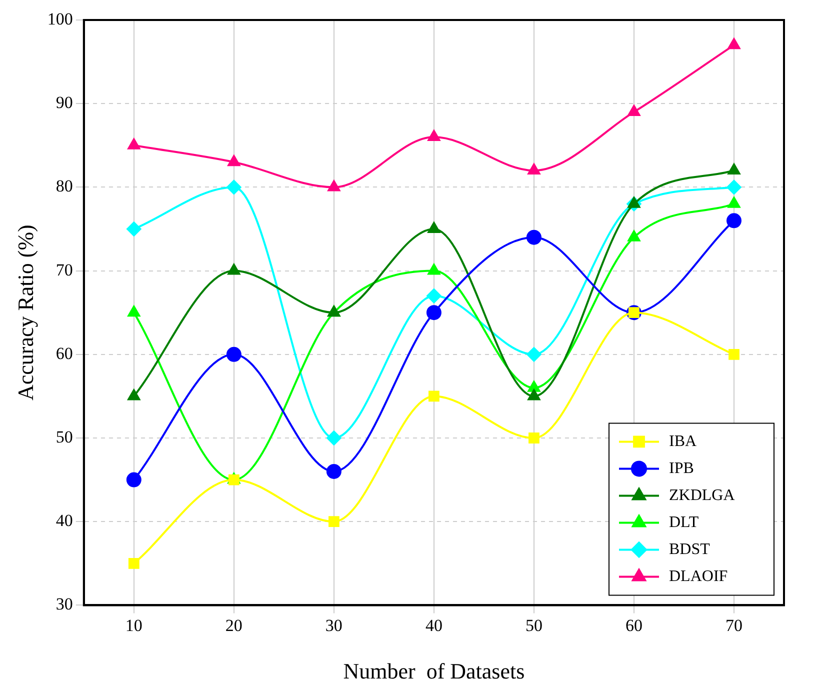 The image size is (814, 695). I want to click on y-tick-label: 100, so click(60, 18).